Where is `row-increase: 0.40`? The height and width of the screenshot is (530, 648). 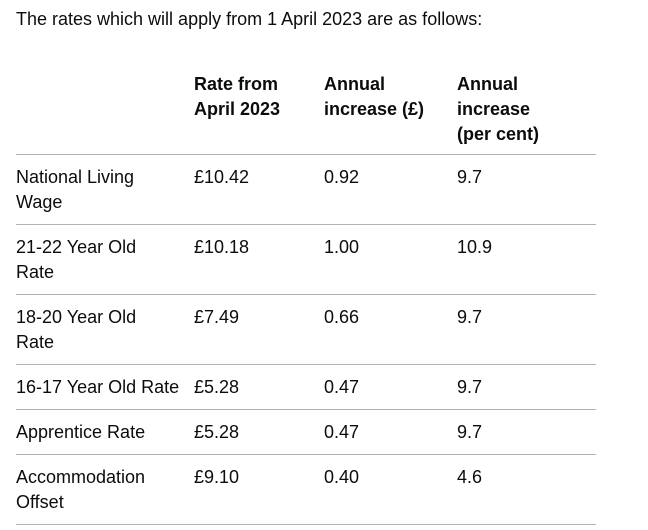
row-increase: 0.40 is located at coordinates (390, 489).